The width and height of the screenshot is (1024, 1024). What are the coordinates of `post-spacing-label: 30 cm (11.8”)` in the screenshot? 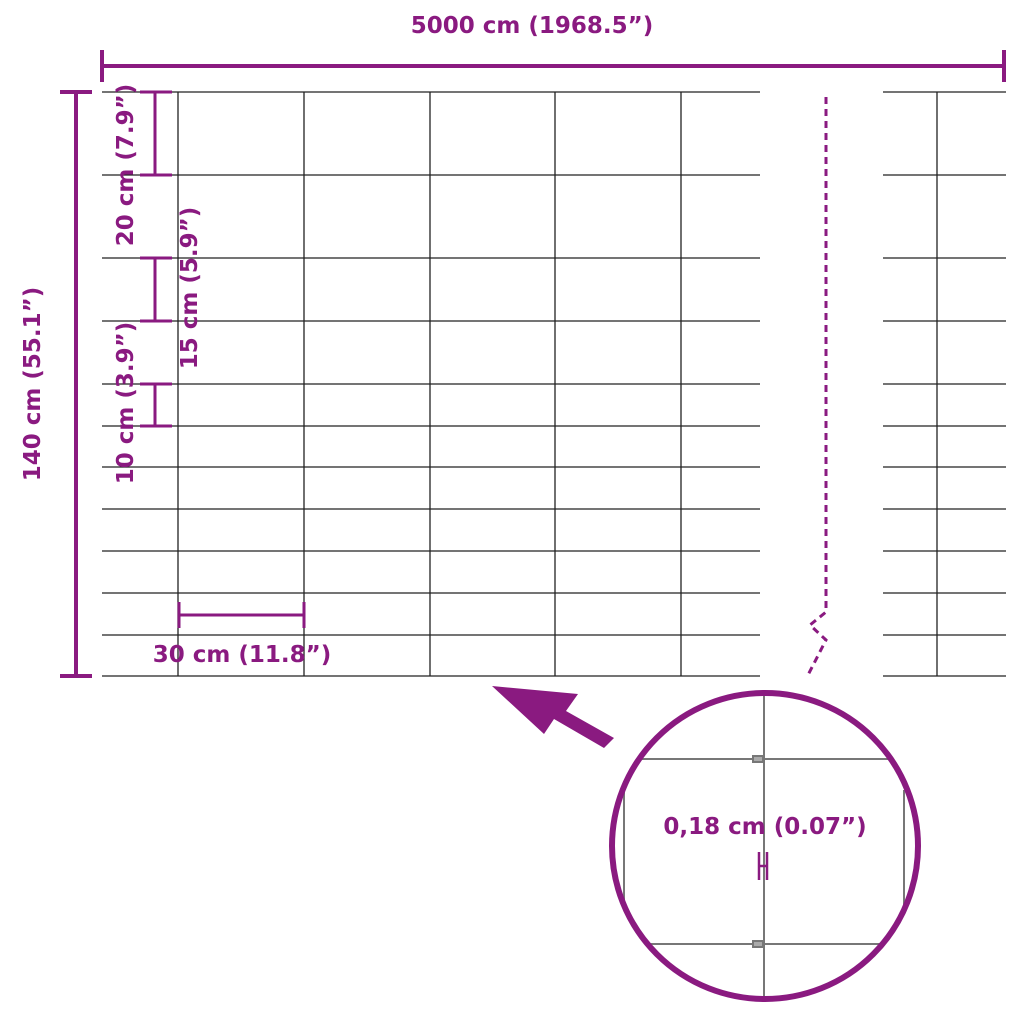 It's located at (242, 655).